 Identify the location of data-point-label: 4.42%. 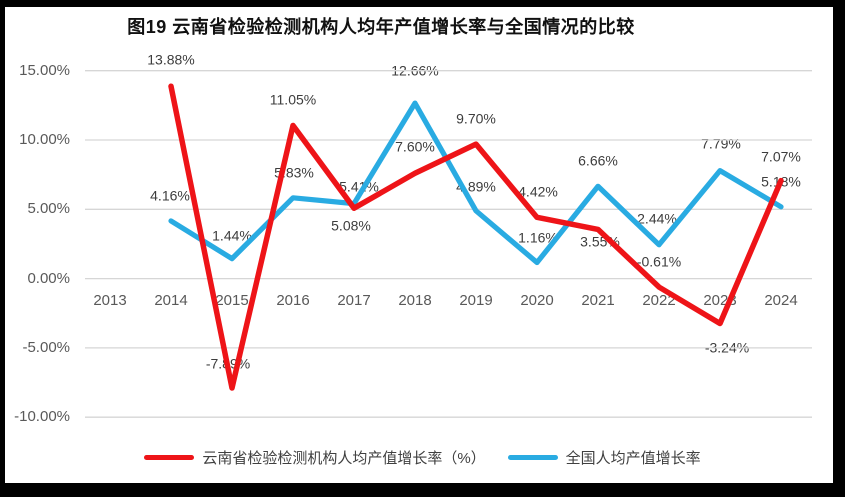
(538, 191).